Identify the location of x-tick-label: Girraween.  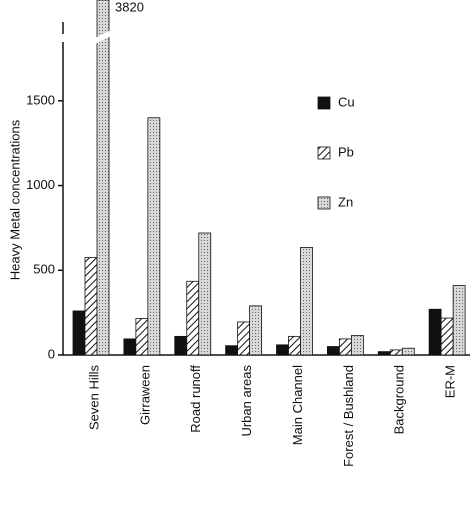
(144, 395).